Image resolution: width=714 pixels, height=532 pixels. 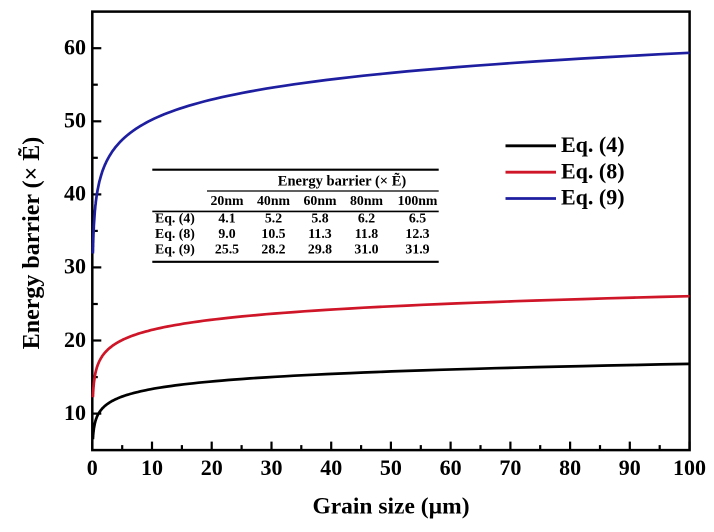 I want to click on svg-text: 4.1, so click(x=226, y=218).